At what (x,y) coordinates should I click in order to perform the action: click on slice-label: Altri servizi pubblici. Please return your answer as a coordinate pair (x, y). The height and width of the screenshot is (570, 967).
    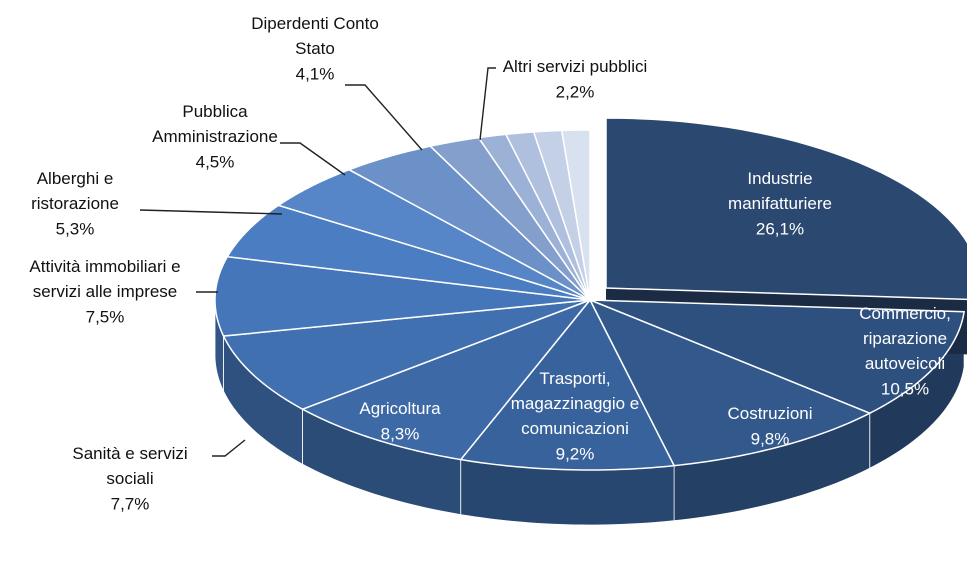
    Looking at the image, I should click on (575, 66).